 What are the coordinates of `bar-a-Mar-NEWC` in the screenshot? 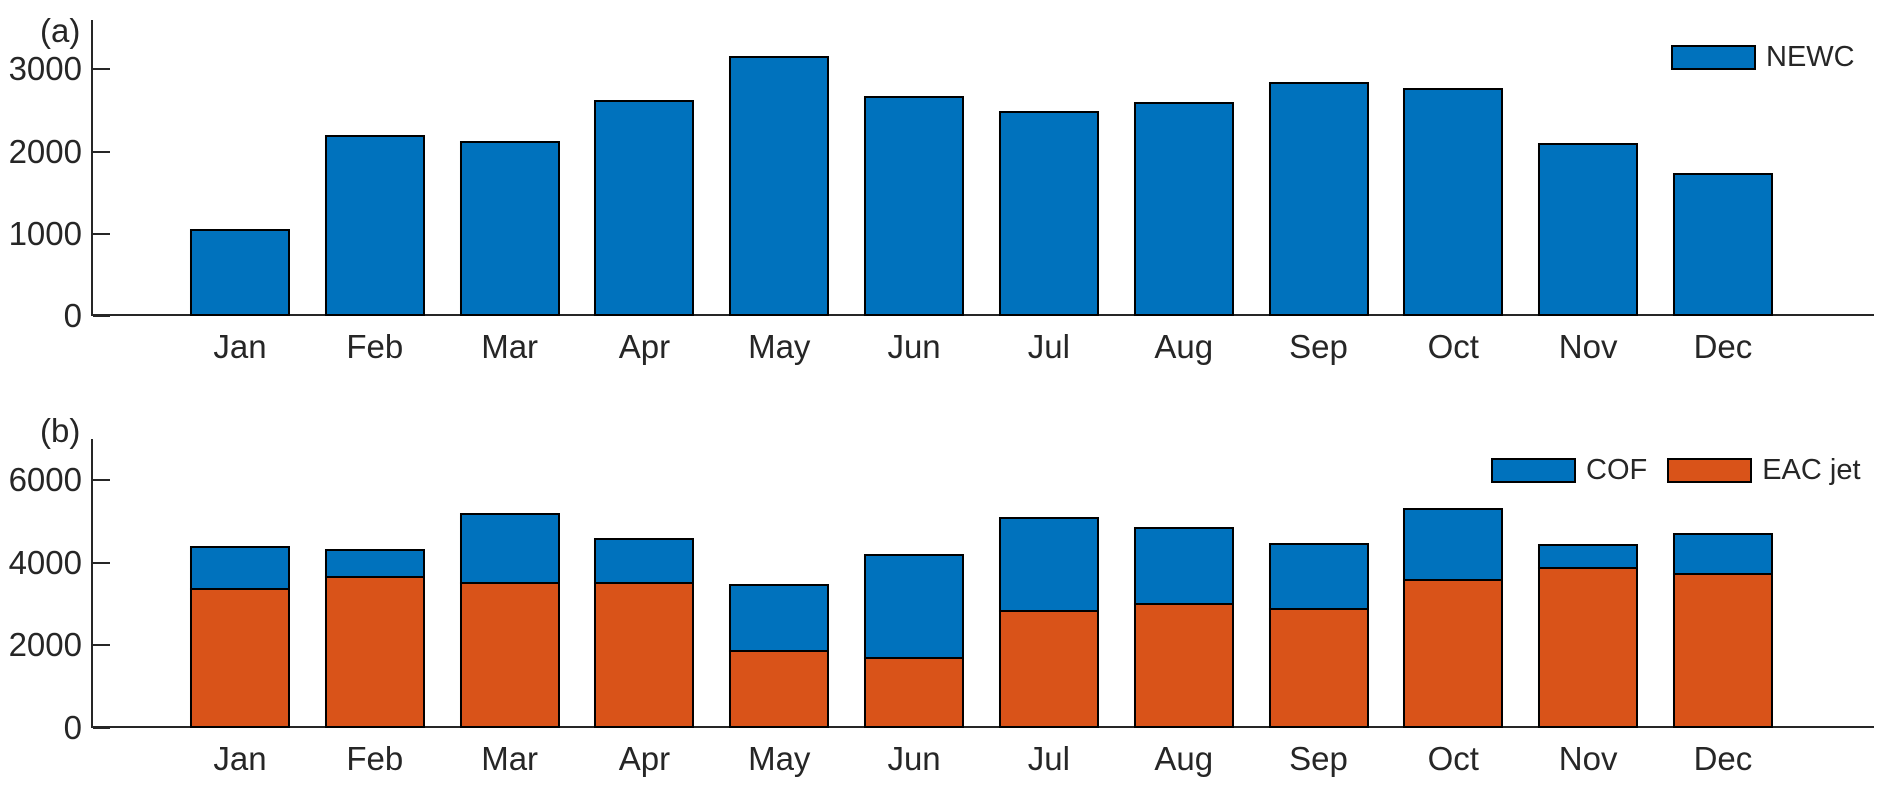 It's located at (509, 228).